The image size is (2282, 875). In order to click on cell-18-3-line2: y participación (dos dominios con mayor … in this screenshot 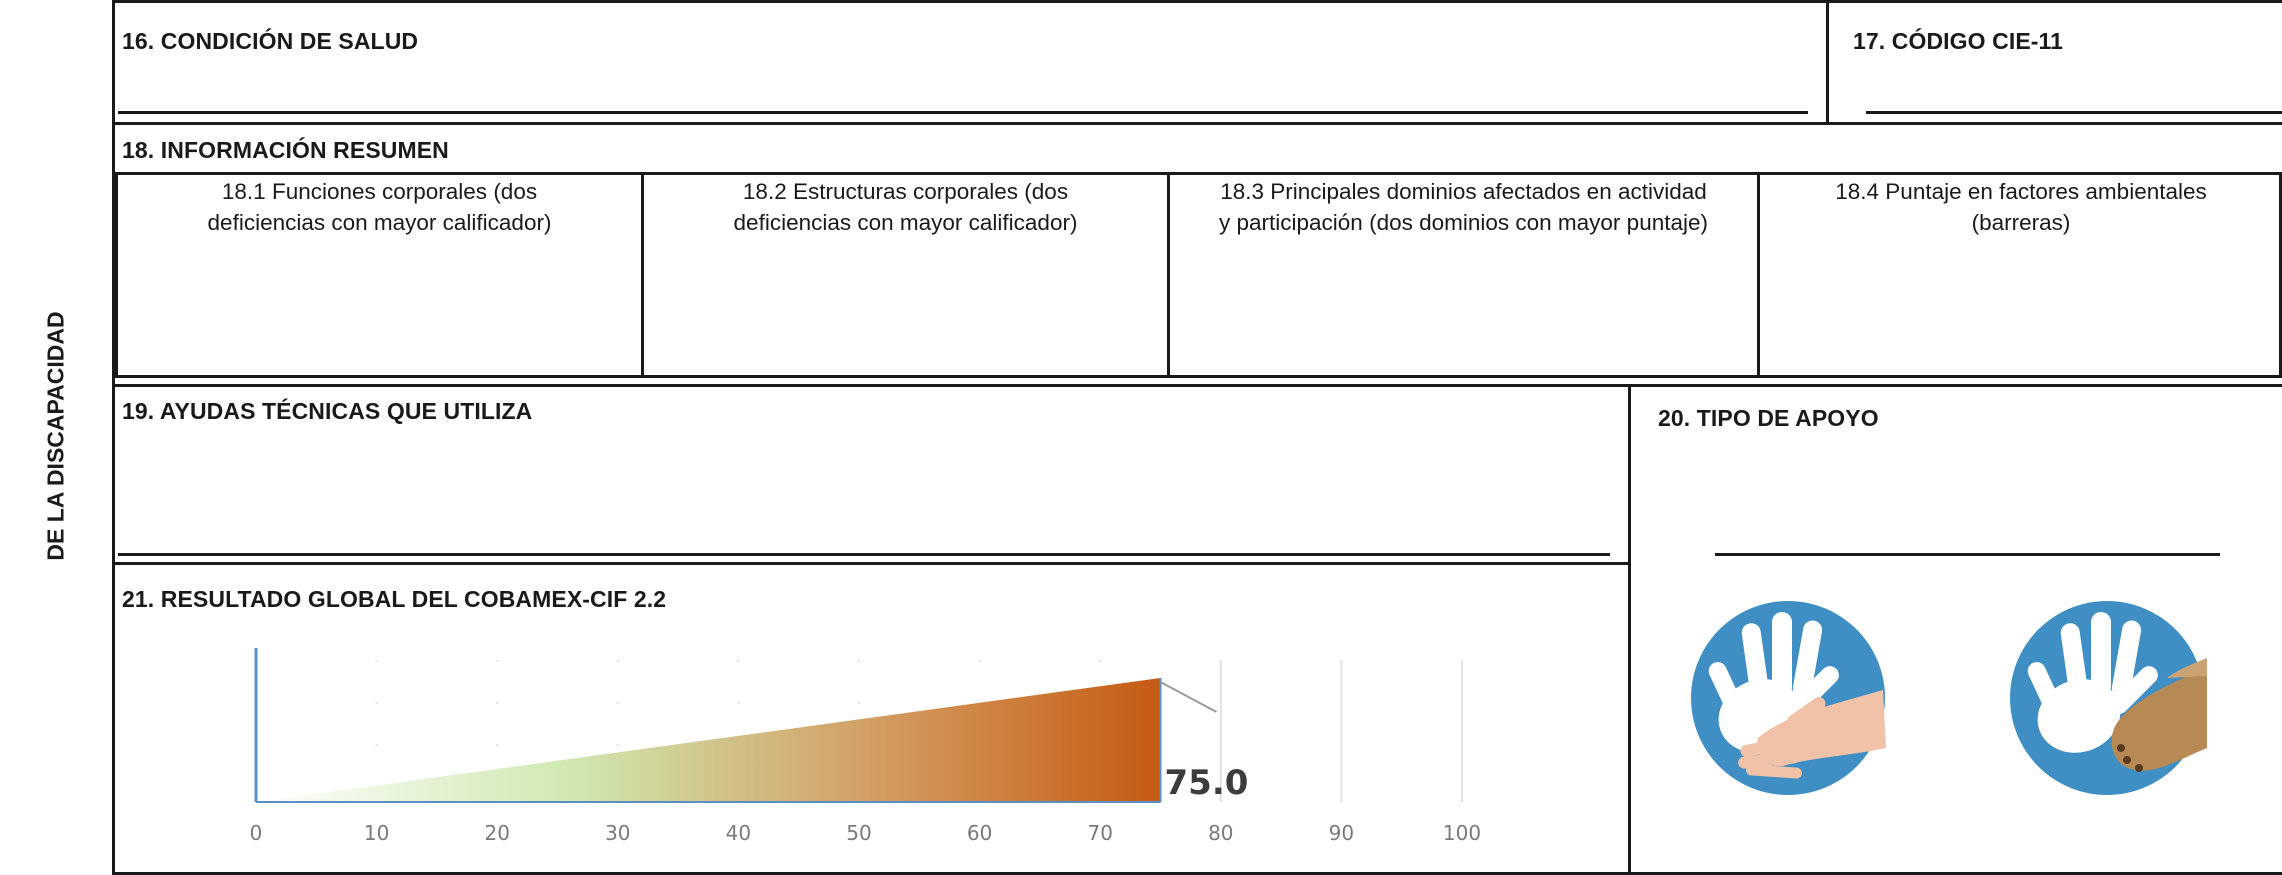, I will do `click(1463, 222)`.